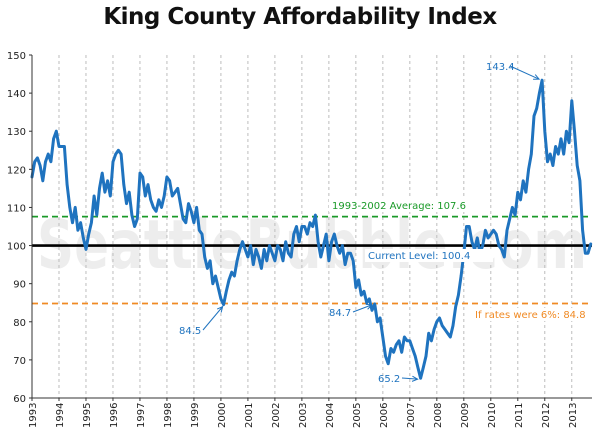  Describe the element at coordinates (384, 415) in the screenshot. I see `x-tick-label-2006: 2006` at that location.